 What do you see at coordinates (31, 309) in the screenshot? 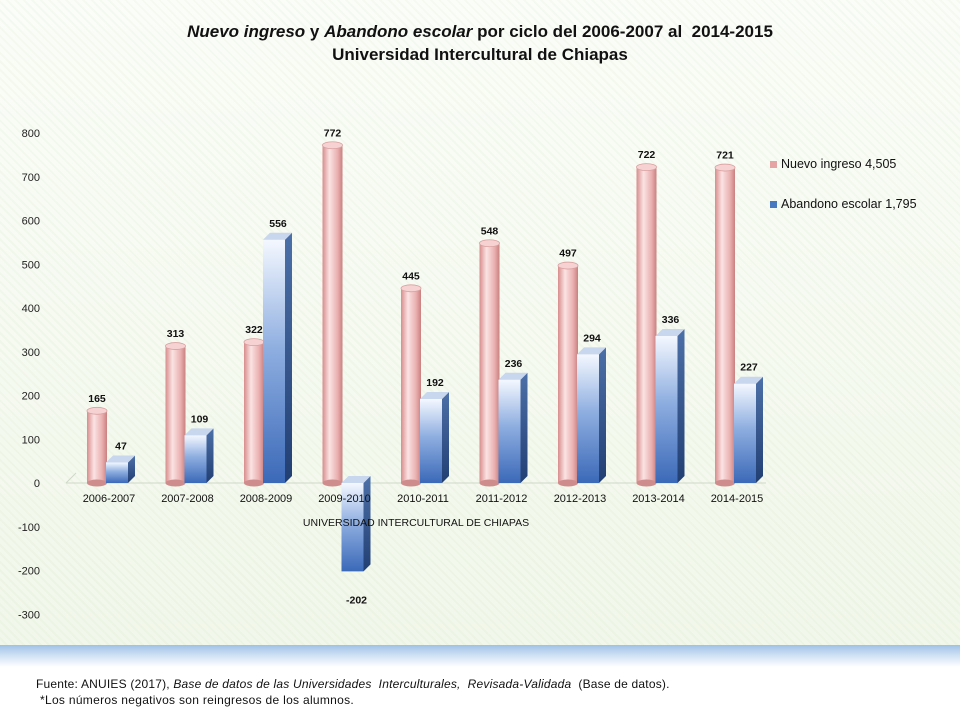
I see `y-tick-label: 400` at bounding box center [31, 309].